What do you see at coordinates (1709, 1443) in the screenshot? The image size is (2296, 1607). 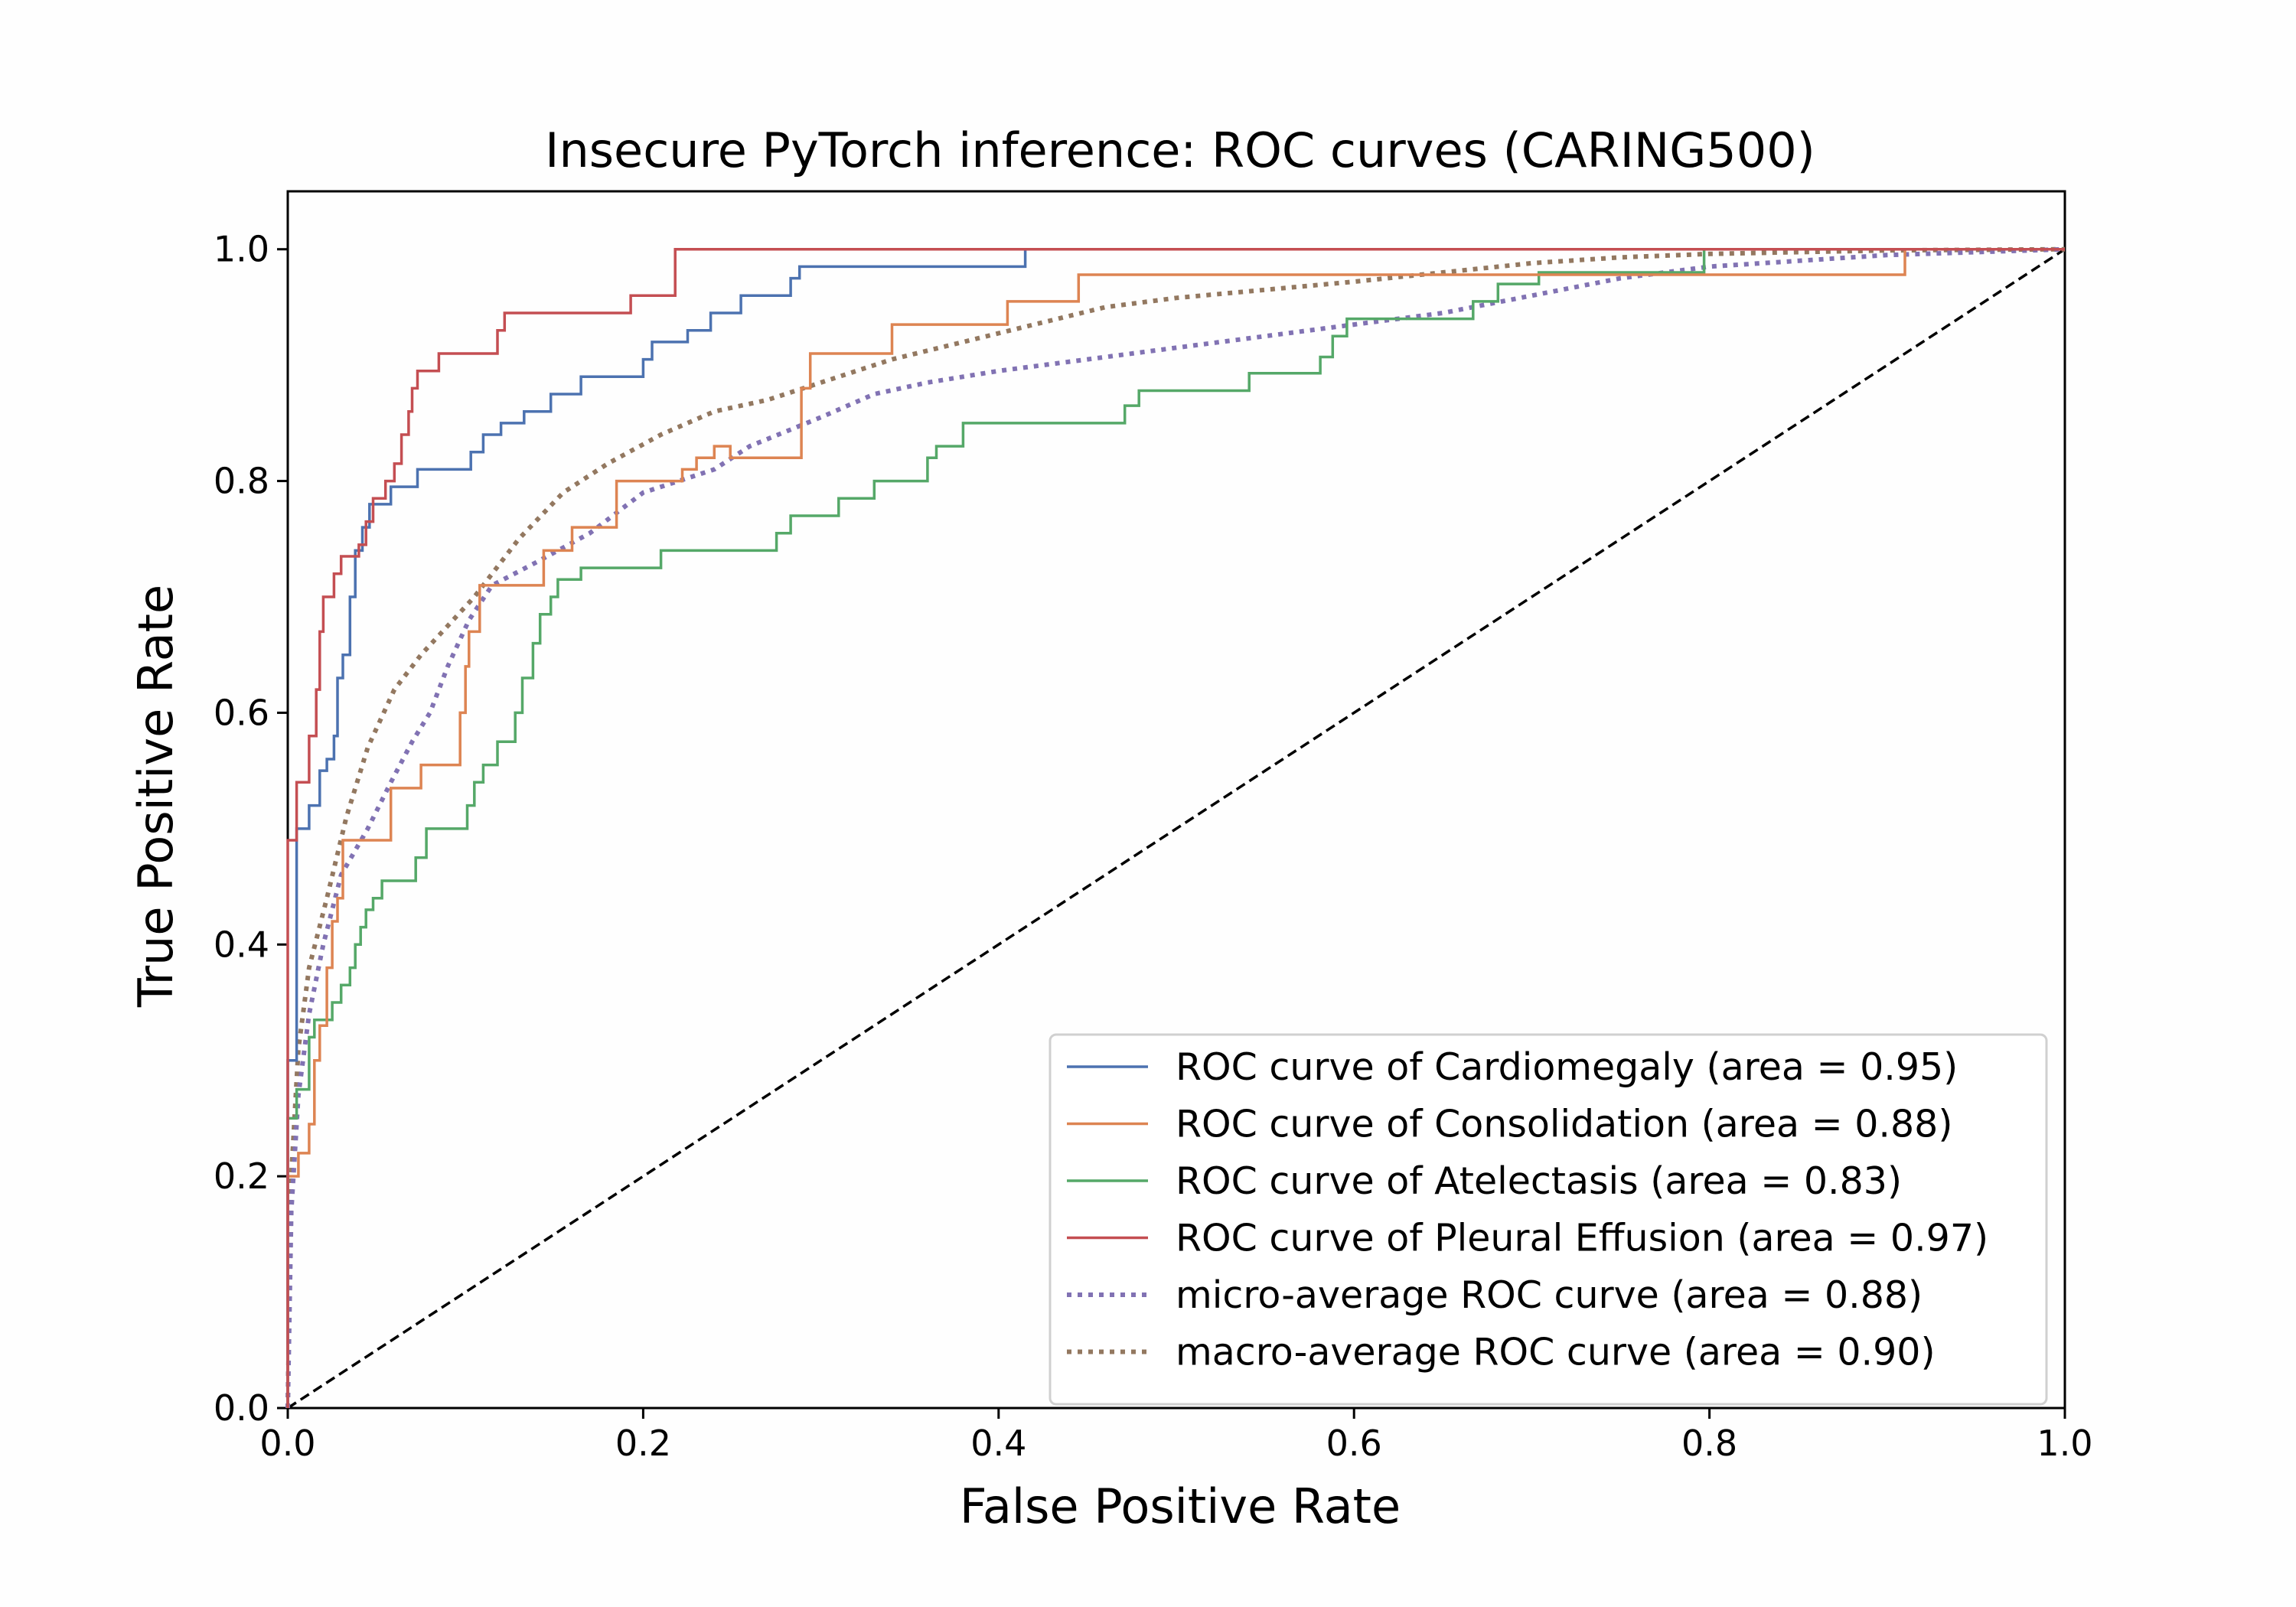 I see `x-tick-label: 0.8` at bounding box center [1709, 1443].